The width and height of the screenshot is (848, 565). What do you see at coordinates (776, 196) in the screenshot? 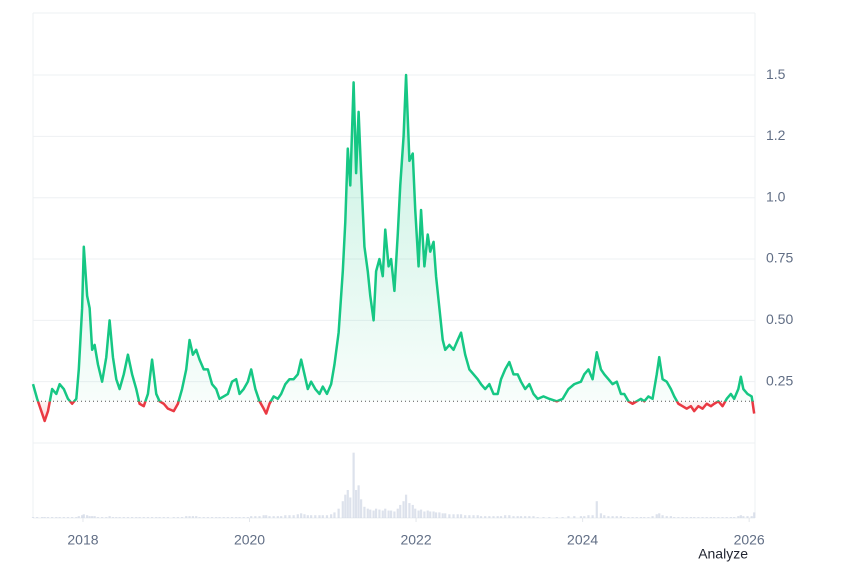
I see `y-tick-label: 1.0` at bounding box center [776, 196].